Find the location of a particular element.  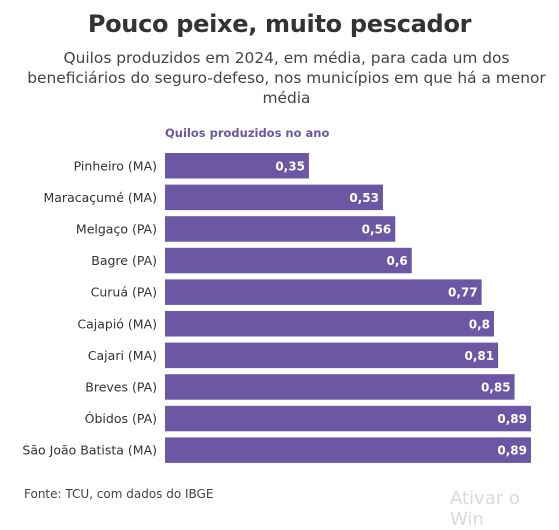

category-label: Melgaço (PA) is located at coordinates (116, 228).